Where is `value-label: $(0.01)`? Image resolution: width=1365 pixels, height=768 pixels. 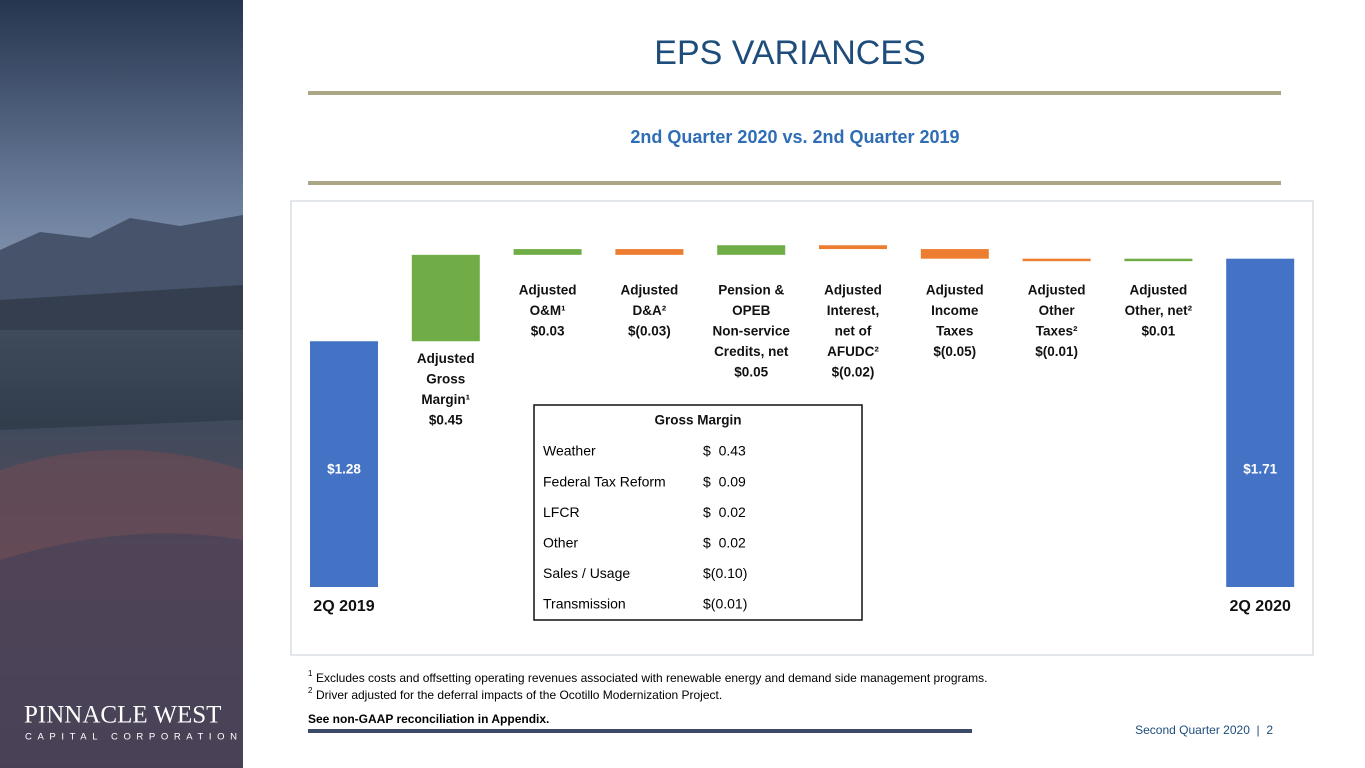
value-label: $(0.01) is located at coordinates (1056, 351).